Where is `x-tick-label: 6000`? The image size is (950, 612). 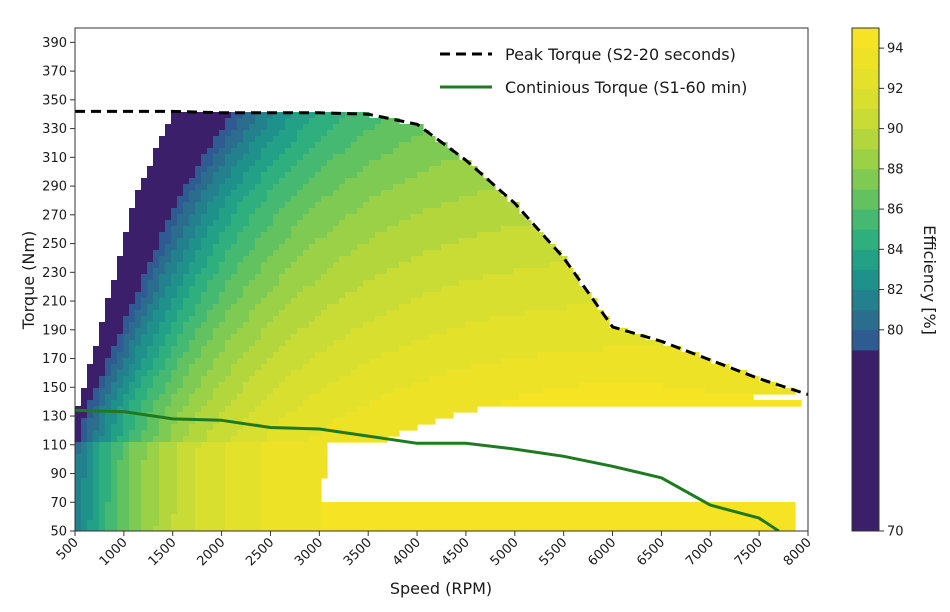
x-tick-label: 6000 is located at coordinates (602, 552).